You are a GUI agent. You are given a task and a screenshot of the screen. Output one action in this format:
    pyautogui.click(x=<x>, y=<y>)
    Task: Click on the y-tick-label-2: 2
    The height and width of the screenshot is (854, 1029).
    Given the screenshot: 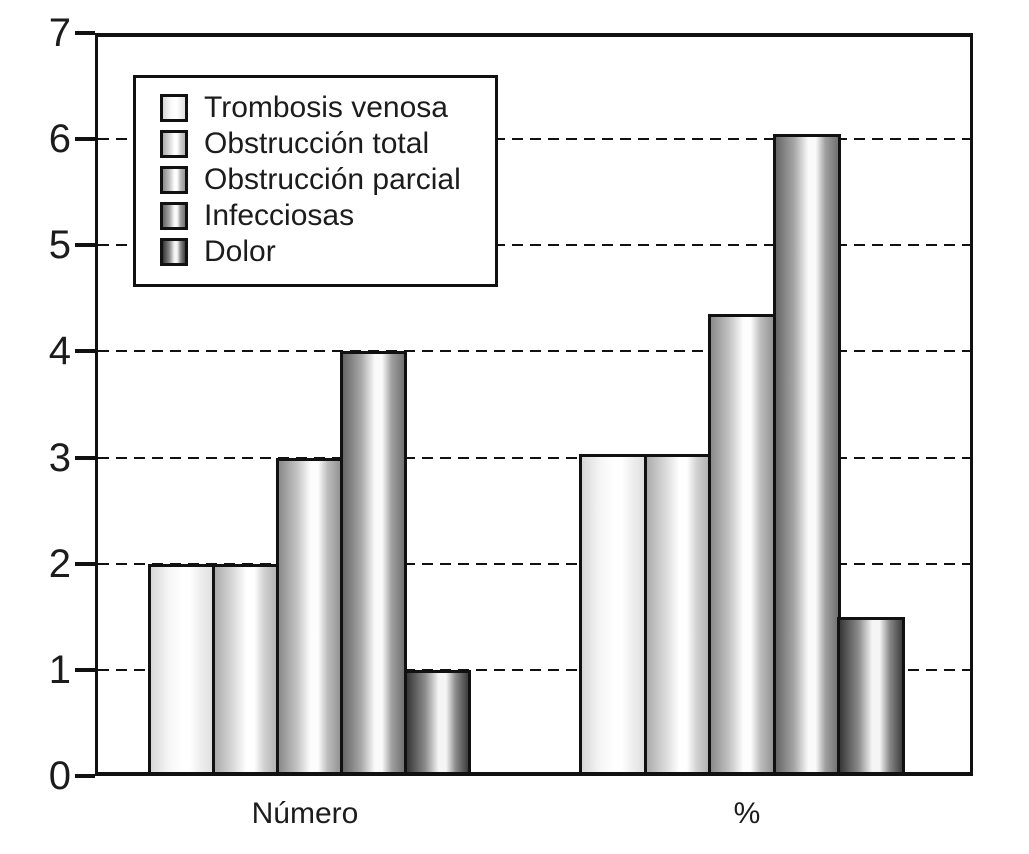 What is the action you would take?
    pyautogui.click(x=59, y=564)
    